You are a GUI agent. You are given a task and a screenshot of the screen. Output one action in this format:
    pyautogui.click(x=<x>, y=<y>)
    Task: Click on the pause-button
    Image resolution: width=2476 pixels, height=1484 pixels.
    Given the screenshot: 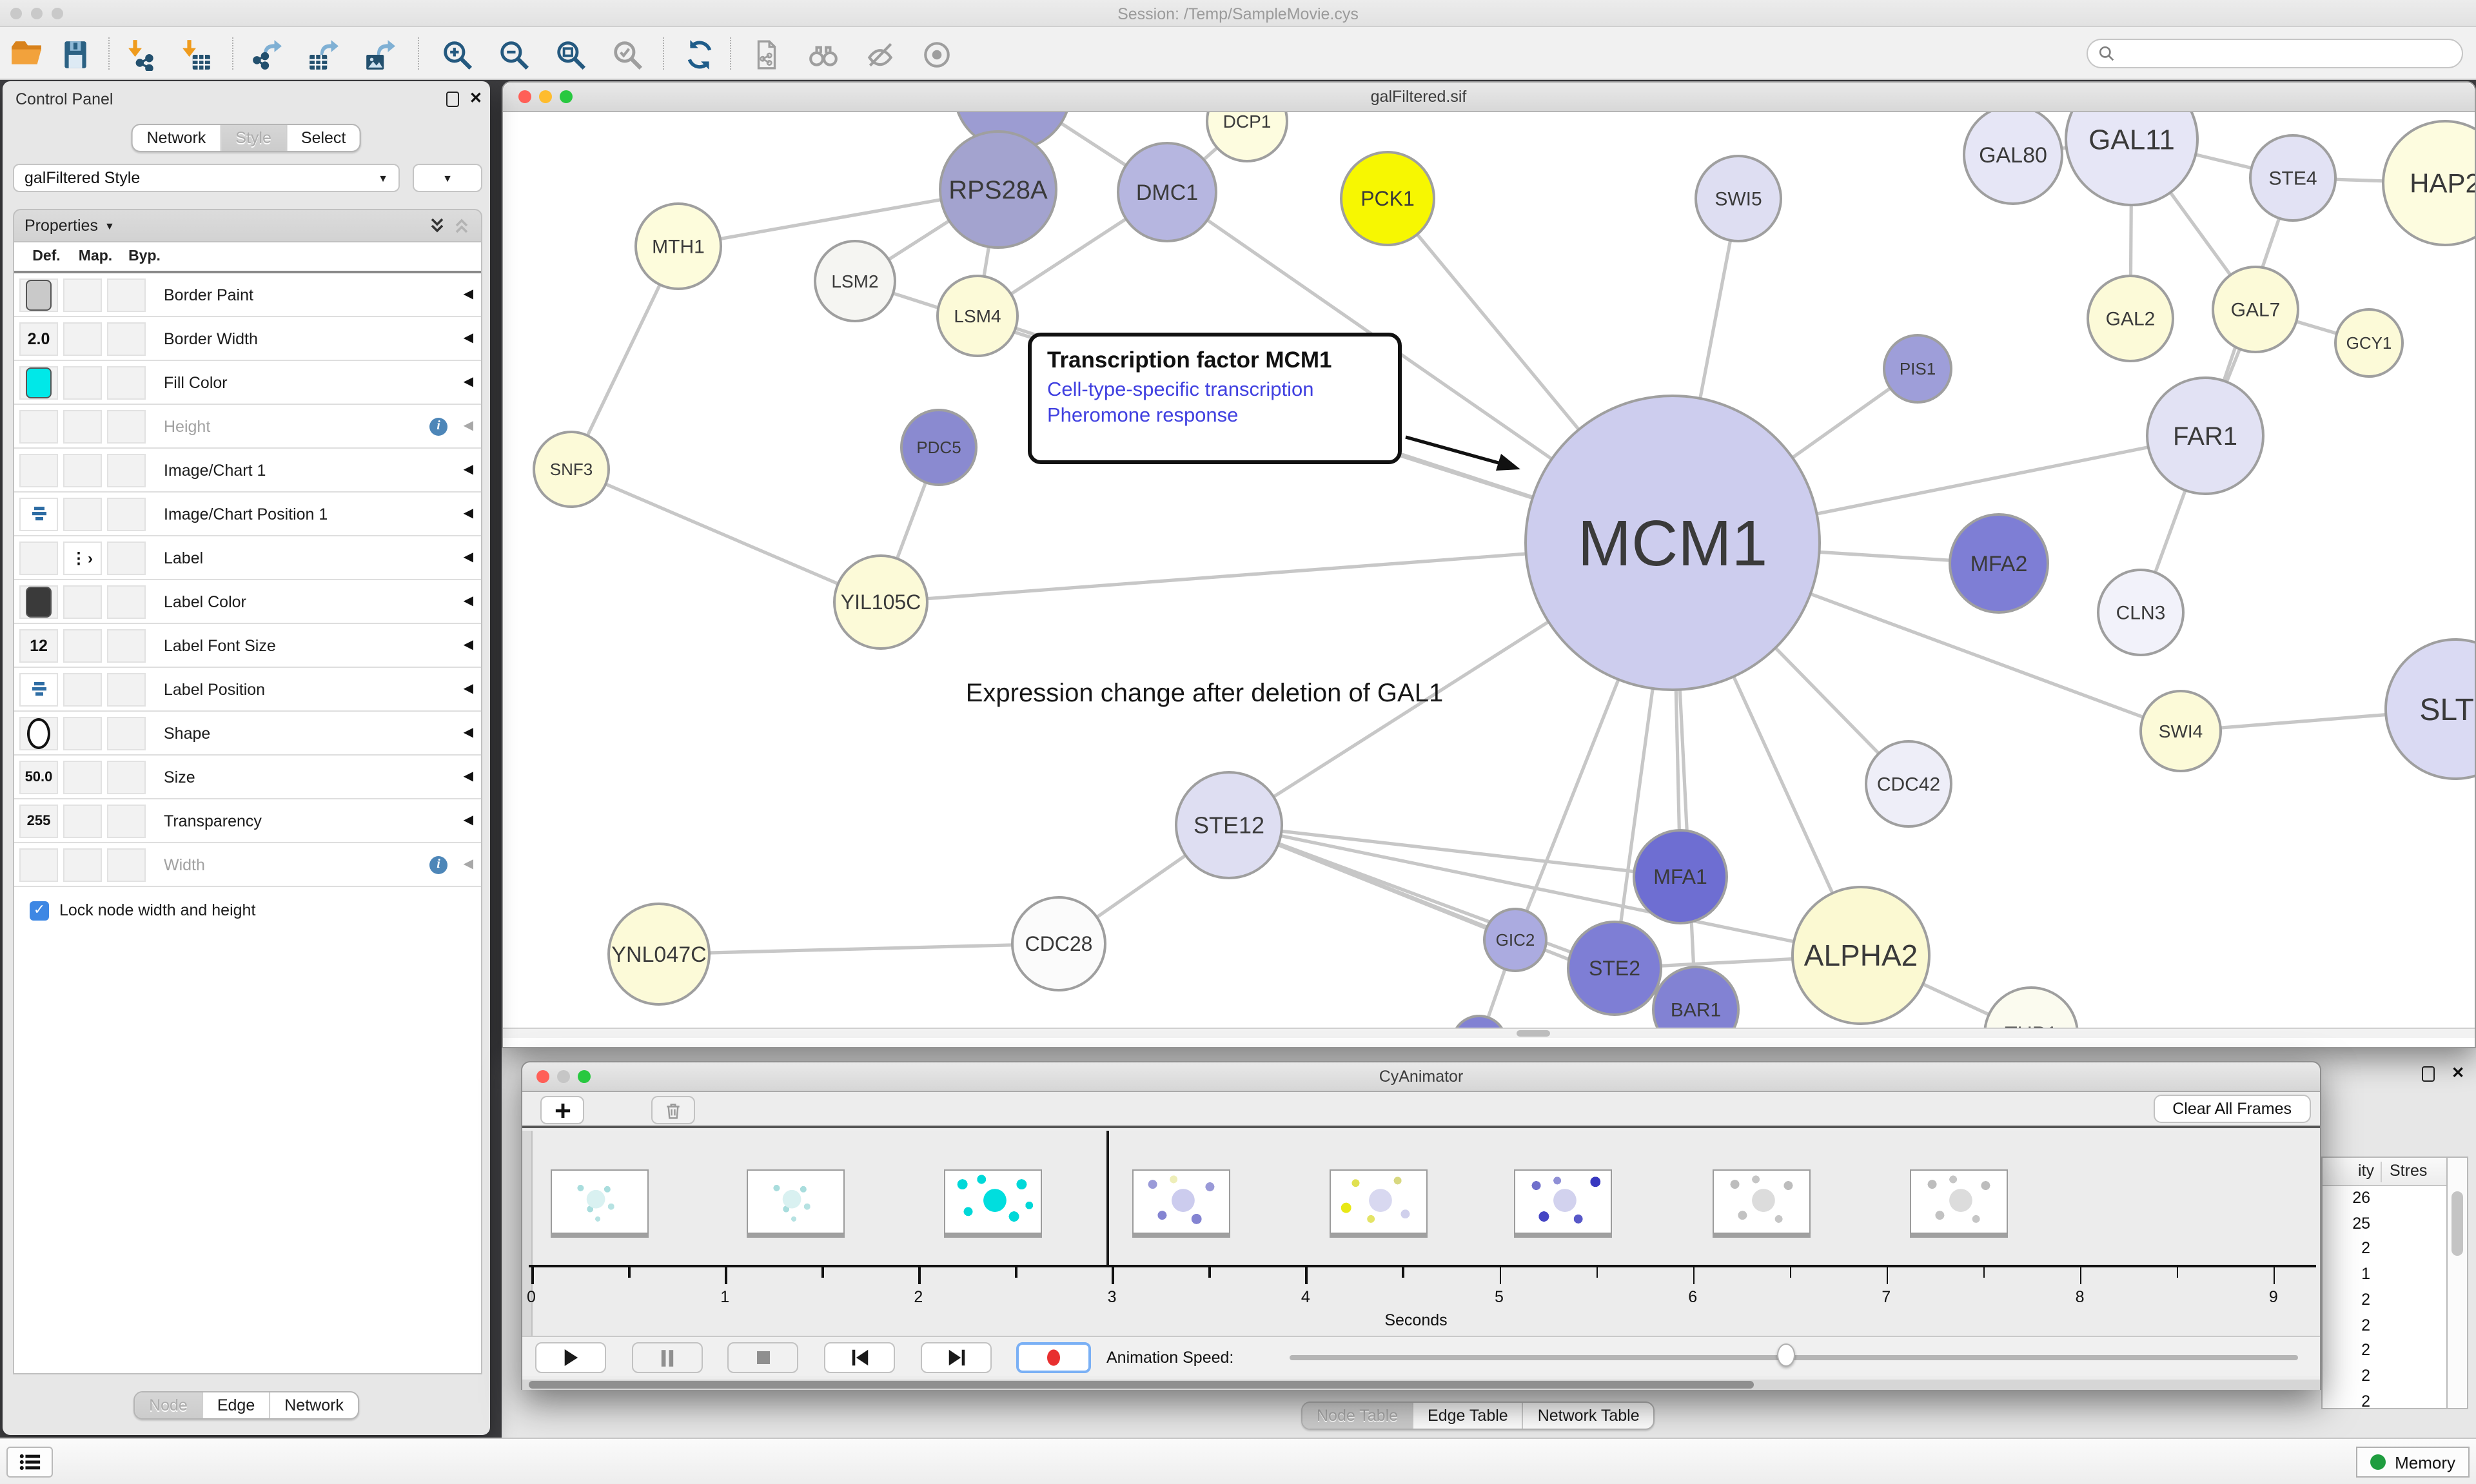 What is the action you would take?
    pyautogui.click(x=667, y=1357)
    